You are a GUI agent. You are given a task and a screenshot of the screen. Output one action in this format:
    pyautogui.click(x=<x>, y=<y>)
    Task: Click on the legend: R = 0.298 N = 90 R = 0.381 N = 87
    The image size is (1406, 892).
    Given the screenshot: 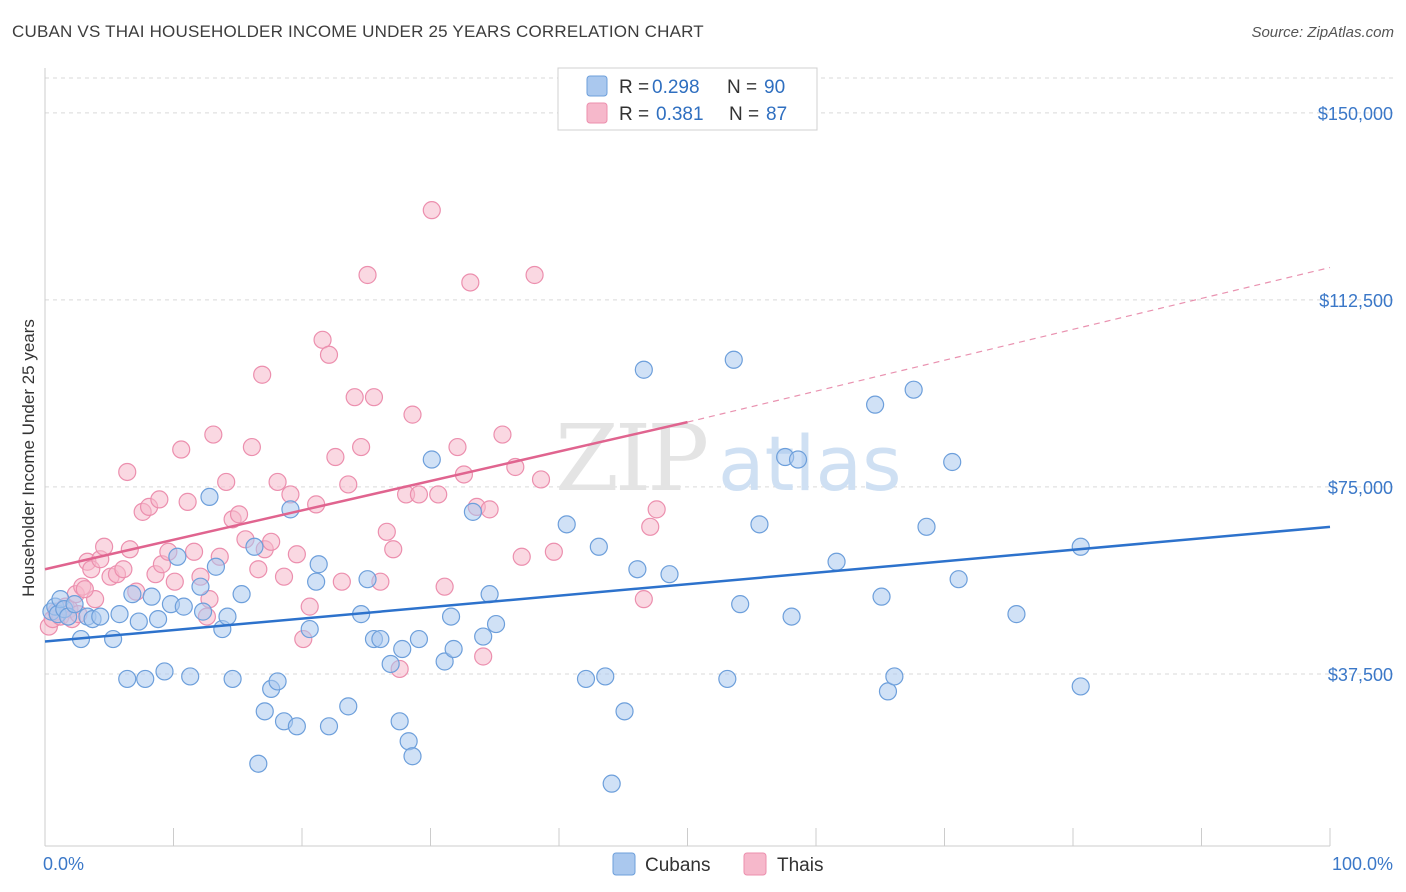 What is the action you would take?
    pyautogui.click(x=687, y=99)
    